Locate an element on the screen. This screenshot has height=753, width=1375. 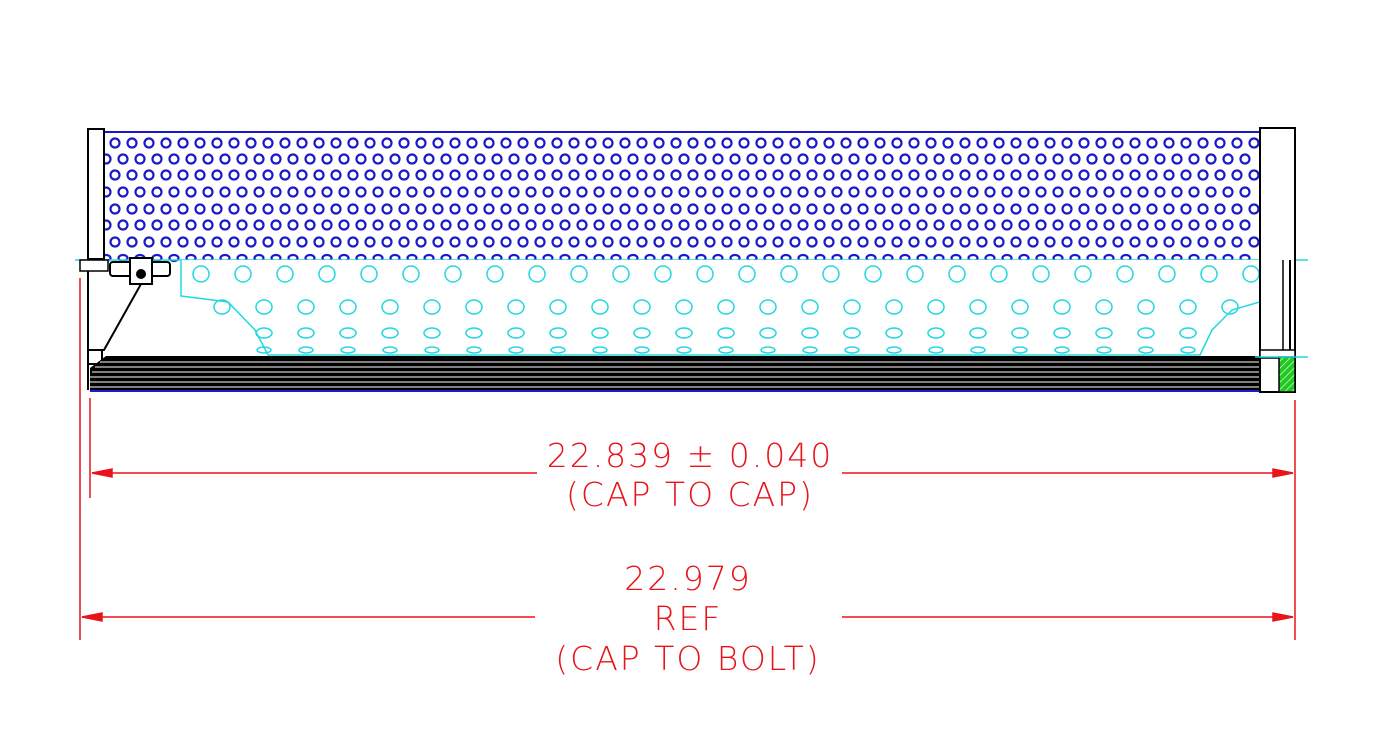
right-end-cap is located at coordinates (1281, 260).